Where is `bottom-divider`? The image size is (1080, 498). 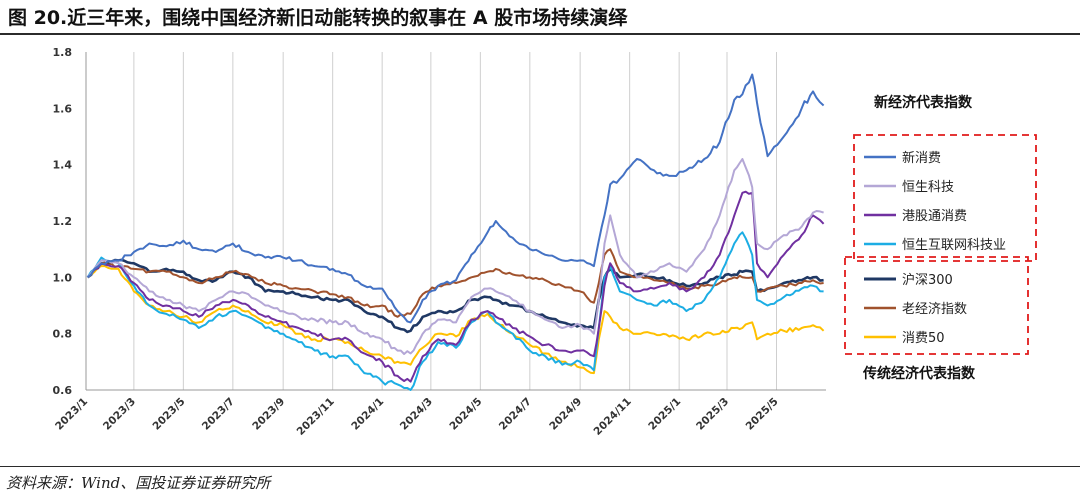
bottom-divider is located at coordinates (540, 466).